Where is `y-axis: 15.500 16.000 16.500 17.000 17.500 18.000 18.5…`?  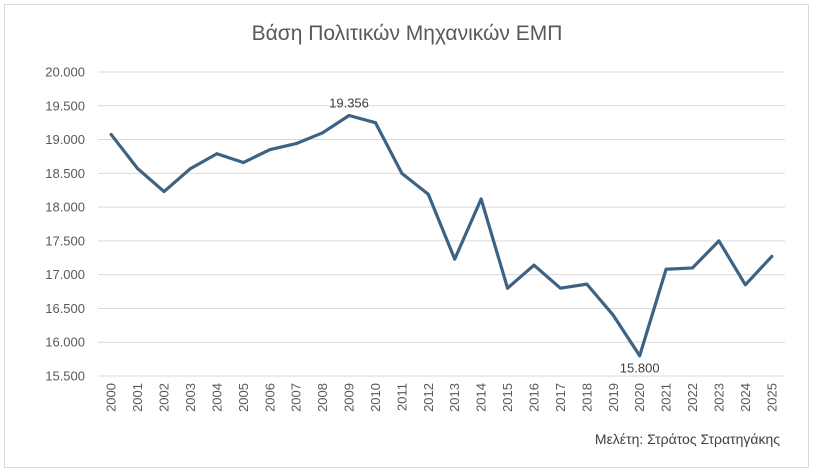
y-axis: 15.500 16.000 16.500 17.000 17.500 18.000 18.5… is located at coordinates (65, 224).